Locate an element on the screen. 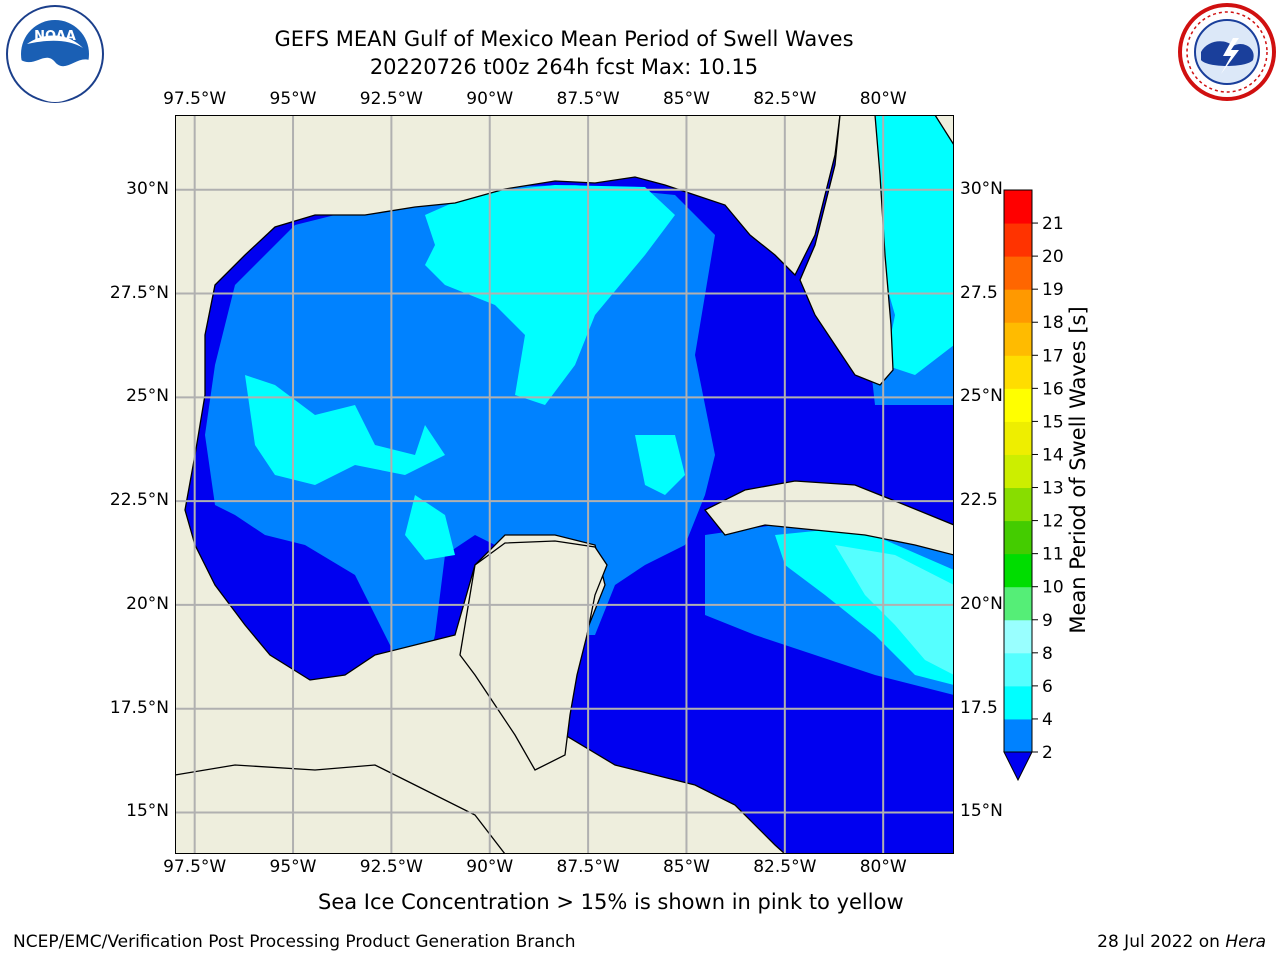 Image resolution: width=1280 pixels, height=960 pixels. latitude-label-left: 20°N is located at coordinates (147, 603).